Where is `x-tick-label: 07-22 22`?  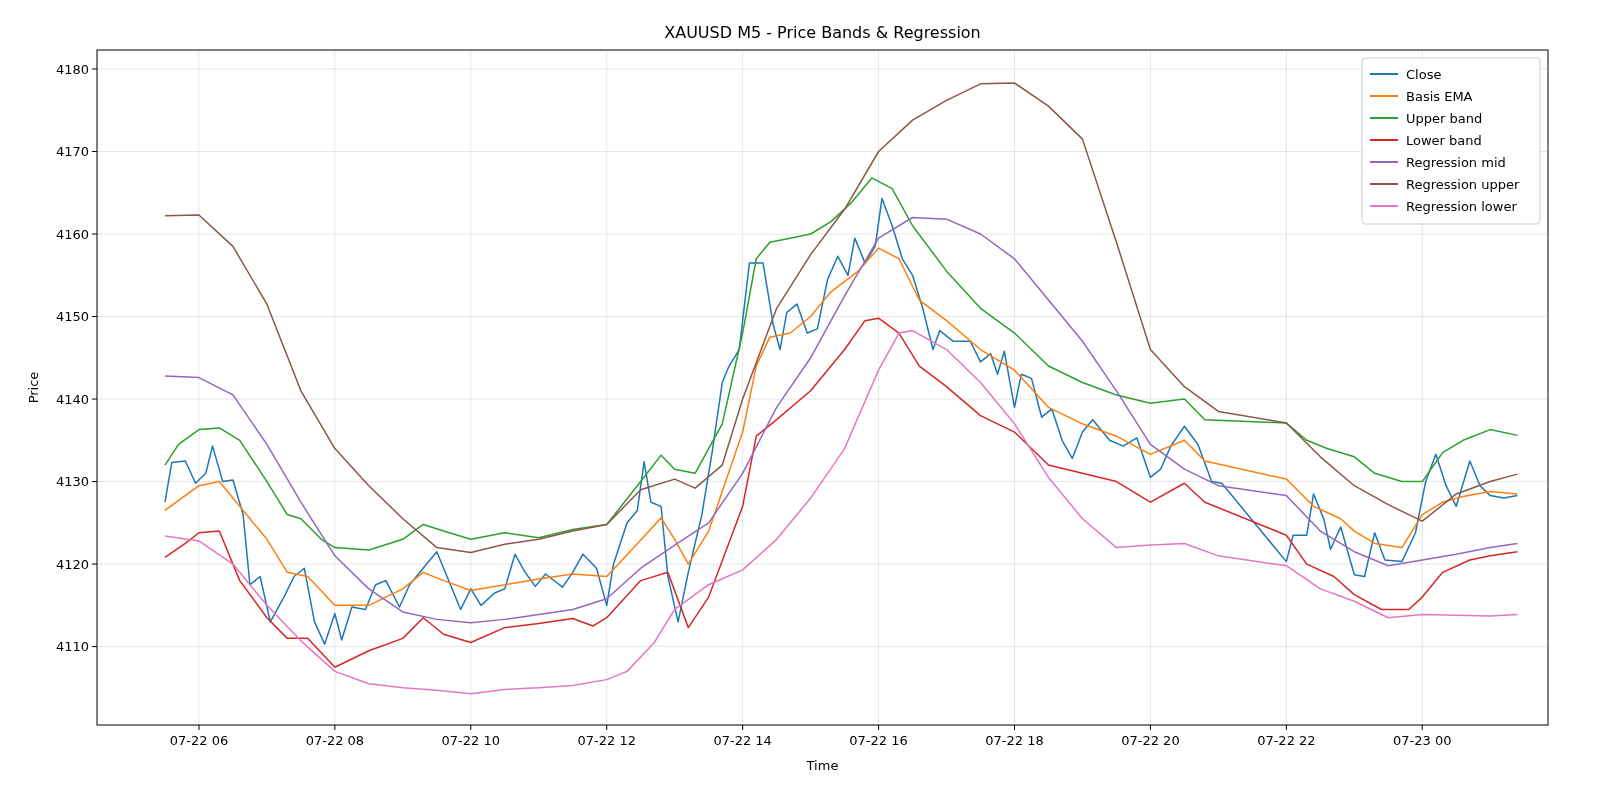 x-tick-label: 07-22 22 is located at coordinates (1286, 740).